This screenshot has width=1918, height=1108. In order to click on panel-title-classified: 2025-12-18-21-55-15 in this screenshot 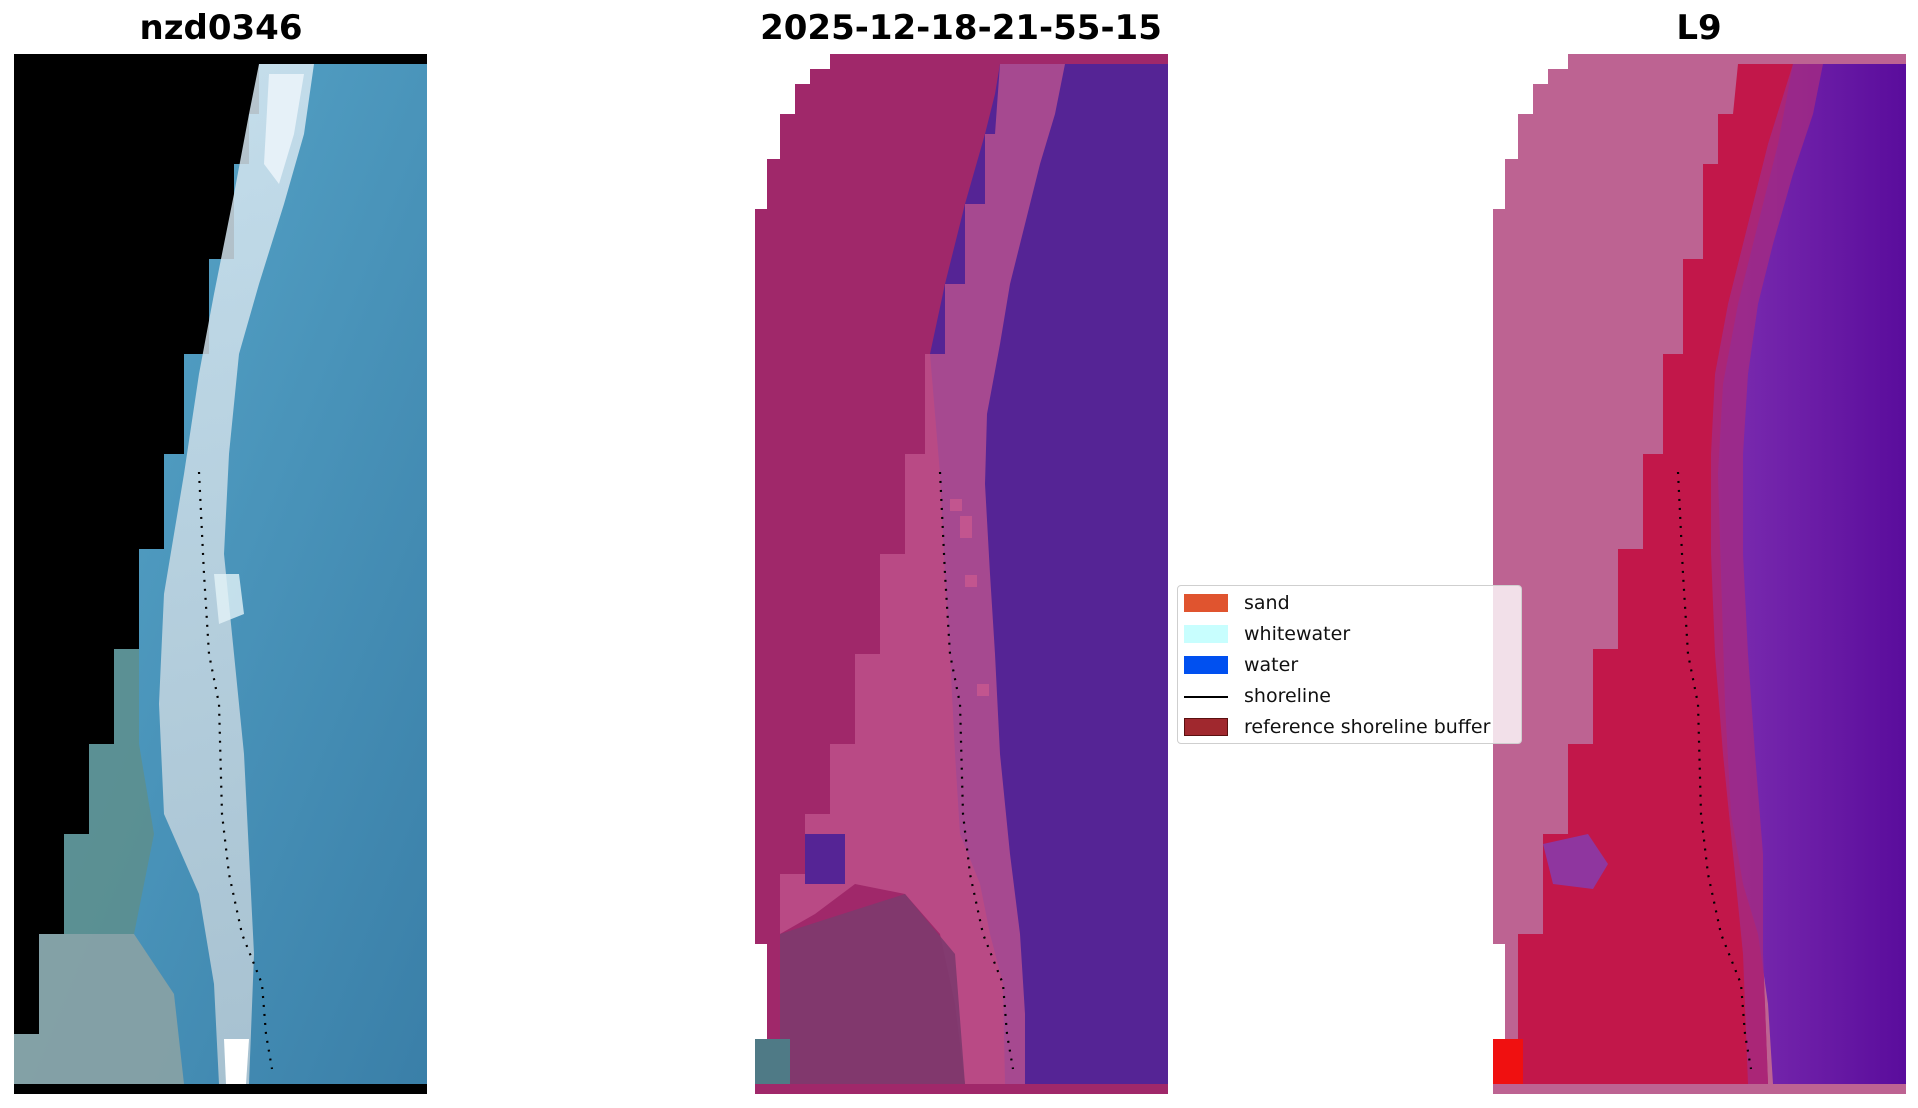, I will do `click(961, 28)`.